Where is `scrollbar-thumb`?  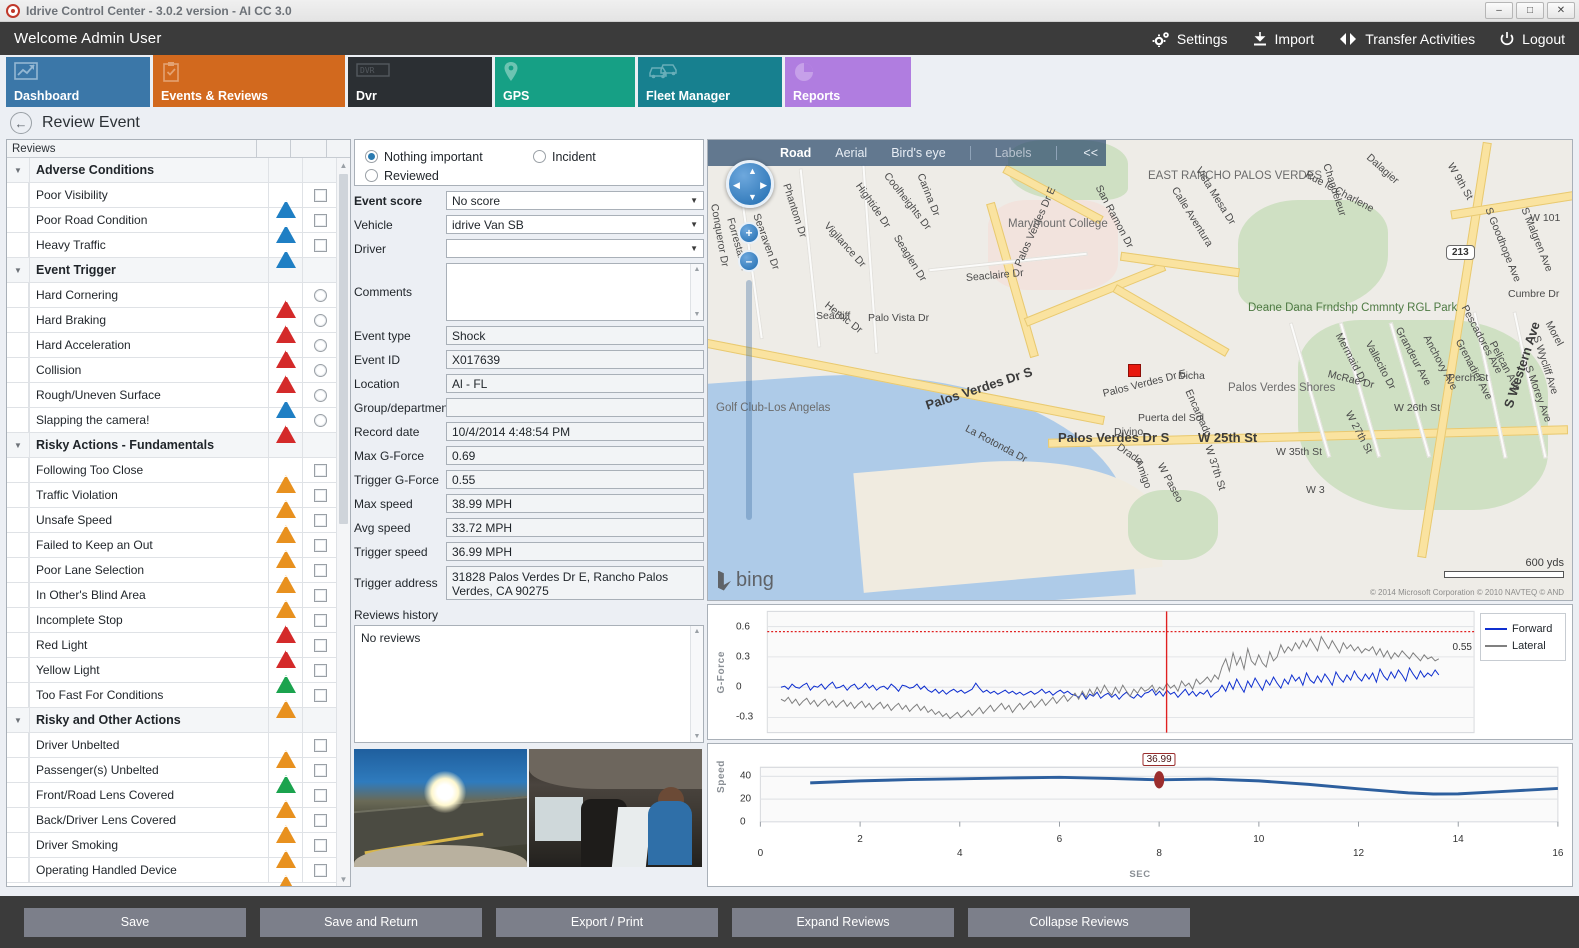 scrollbar-thumb is located at coordinates (343, 349).